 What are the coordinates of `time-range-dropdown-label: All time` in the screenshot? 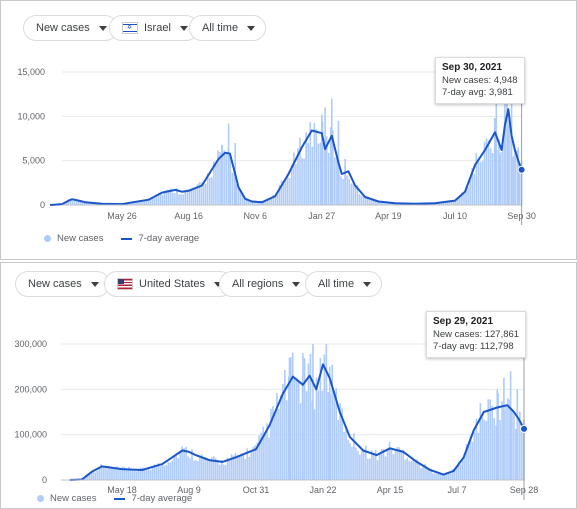 It's located at (220, 28).